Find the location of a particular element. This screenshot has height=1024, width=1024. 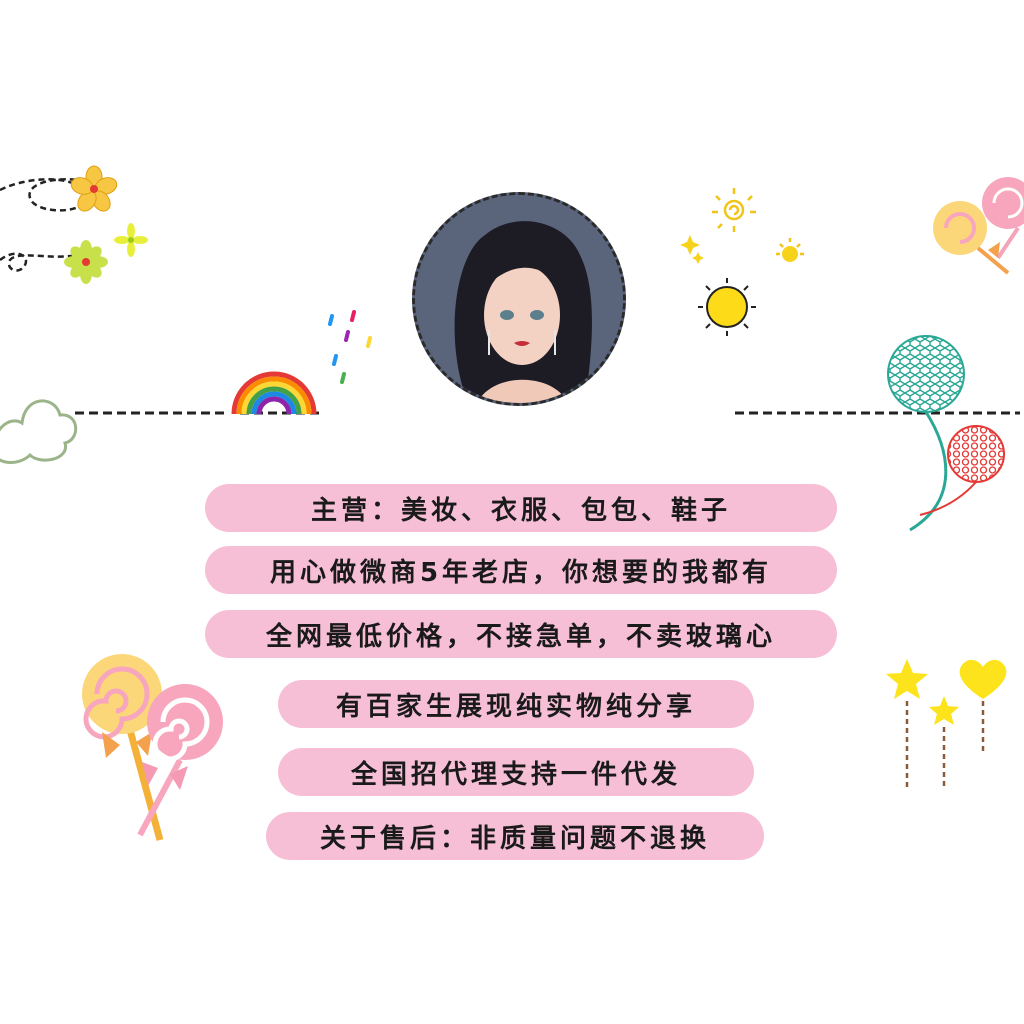

sun-icon is located at coordinates (727, 307).